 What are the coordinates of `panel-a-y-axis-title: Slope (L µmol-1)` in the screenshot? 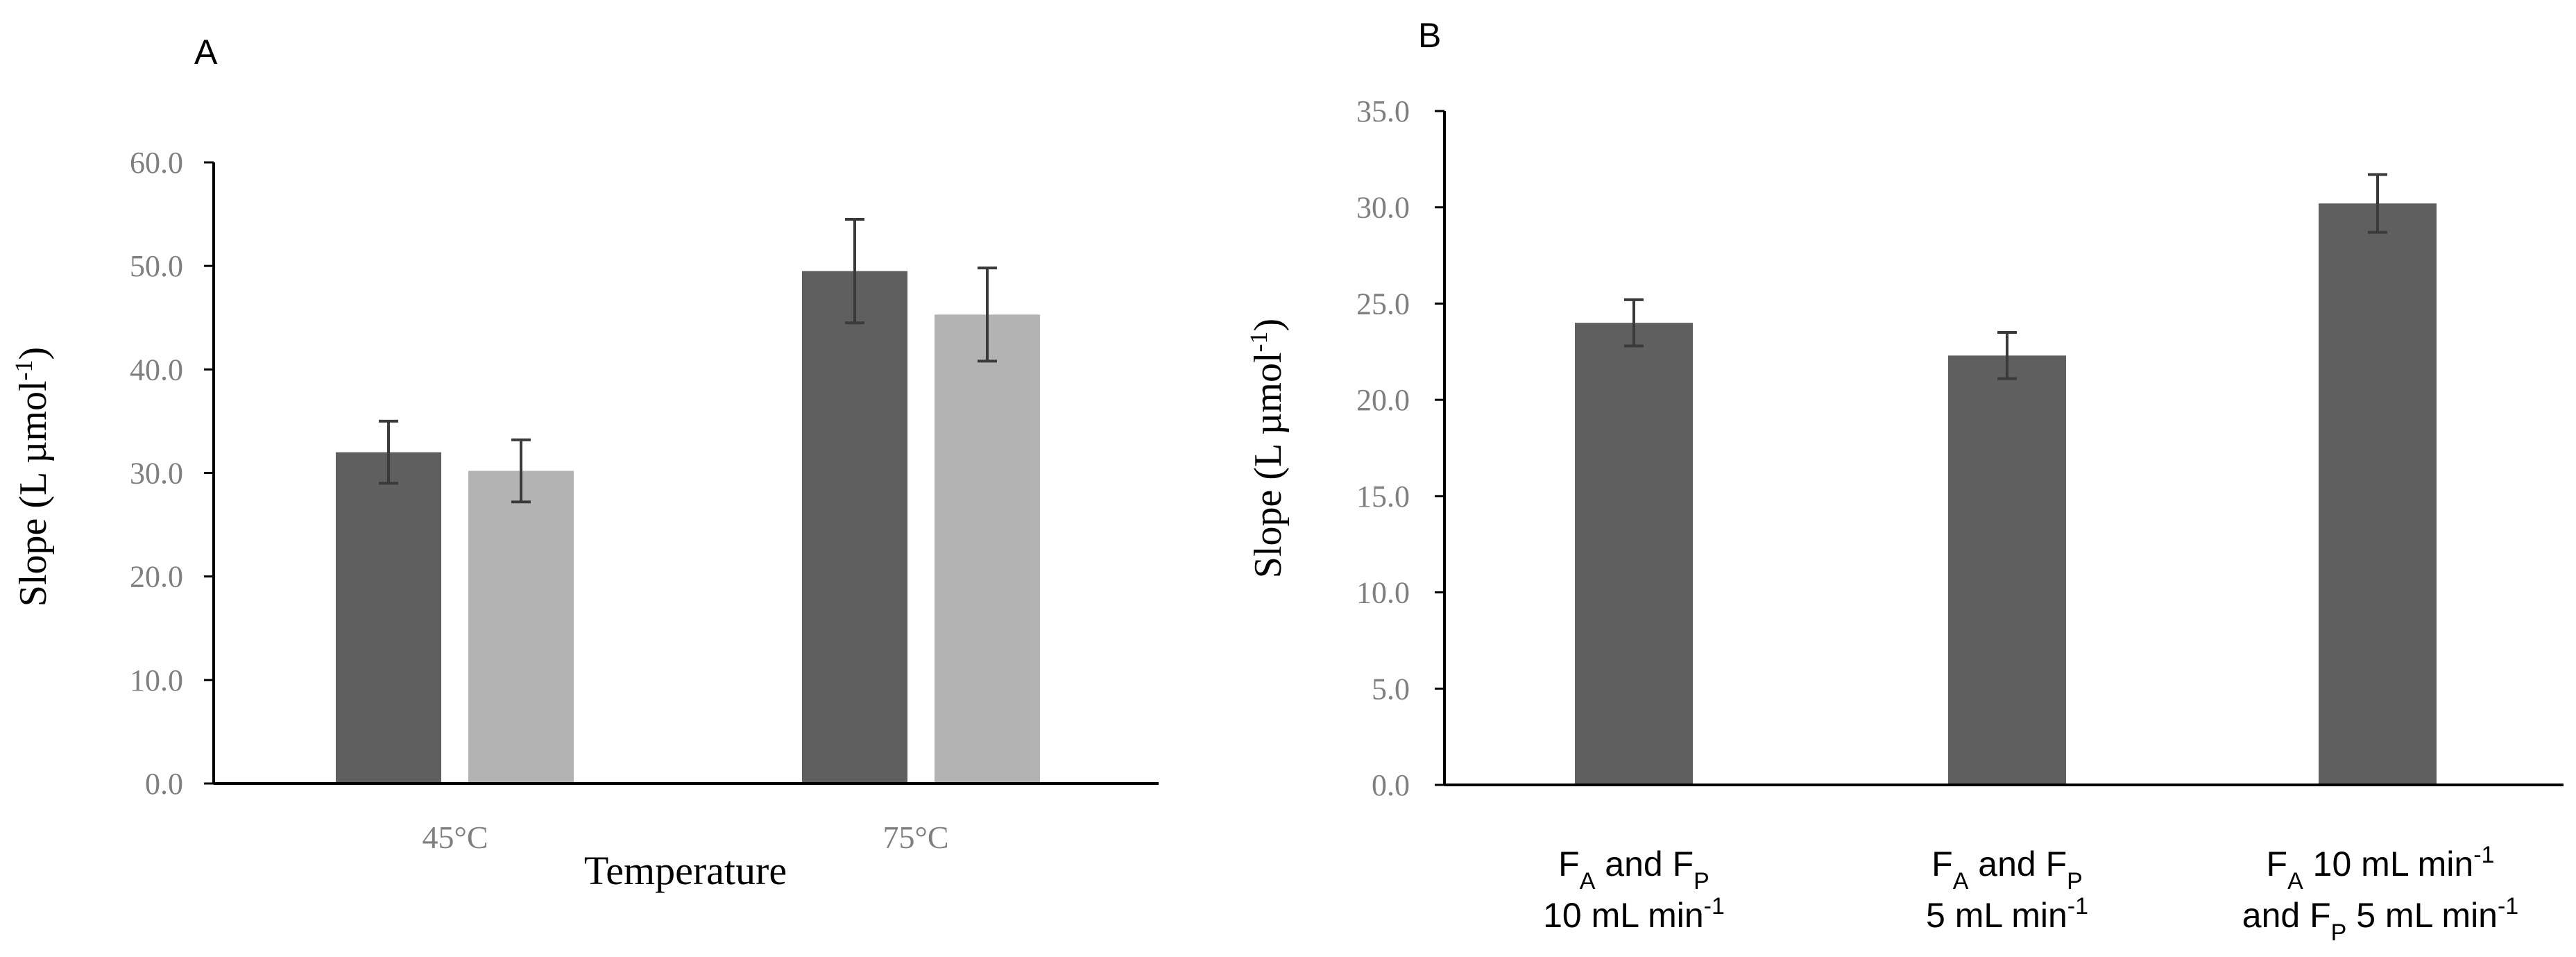 It's located at (32, 477).